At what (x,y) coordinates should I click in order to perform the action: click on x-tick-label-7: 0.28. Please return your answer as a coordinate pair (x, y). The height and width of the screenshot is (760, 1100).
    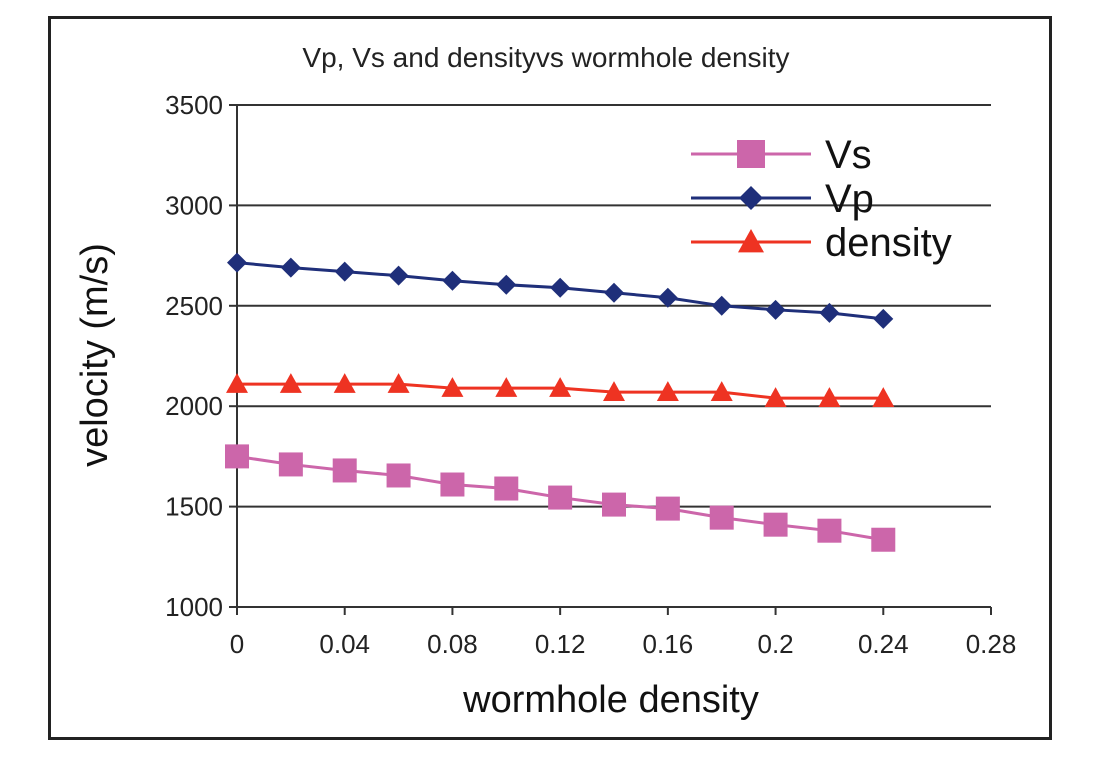
    Looking at the image, I should click on (991, 644).